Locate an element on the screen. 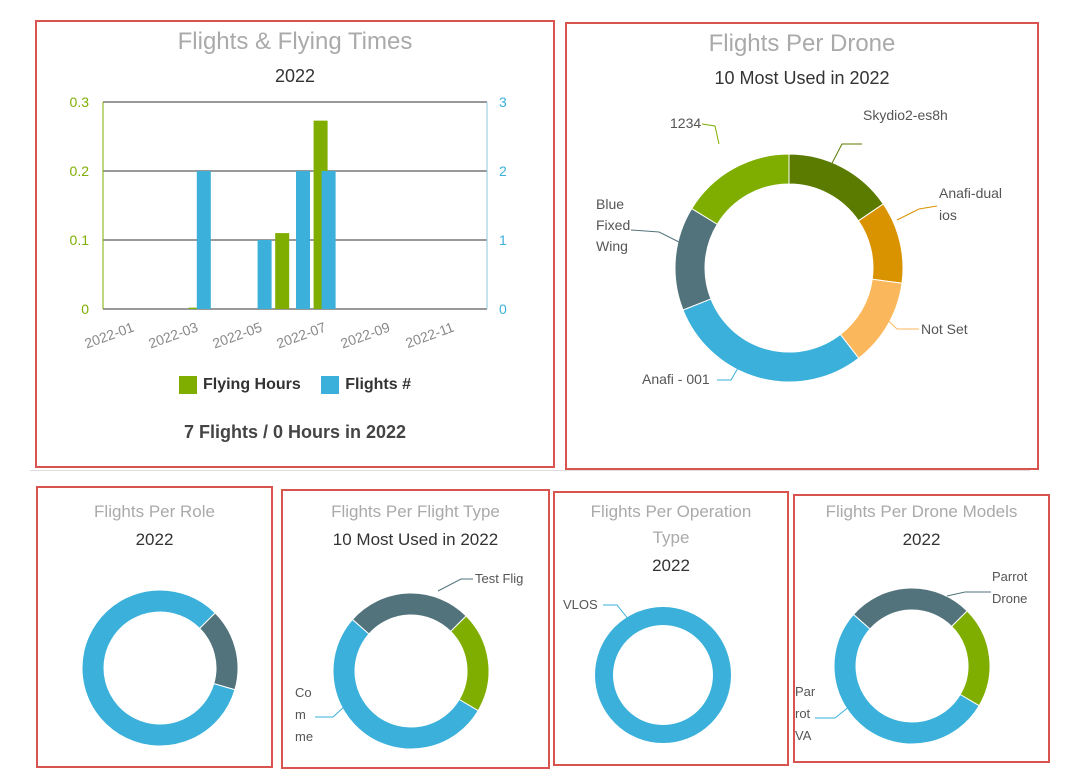 This screenshot has width=1065, height=781. flights-summary: 7 Flights / 0 Hours in 2022 is located at coordinates (295, 432).